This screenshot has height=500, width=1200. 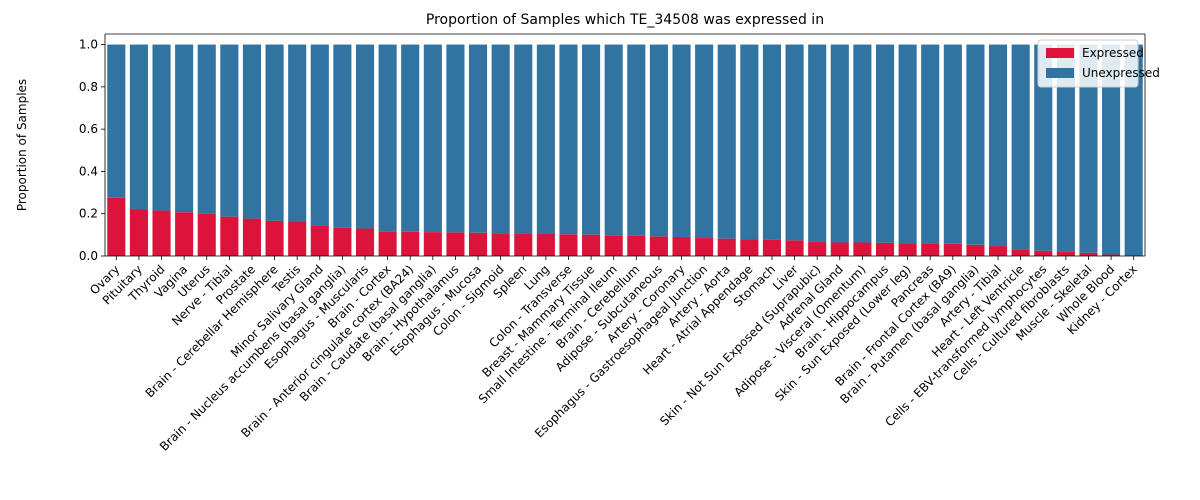 I want to click on y-tick-label: 1.0, so click(x=88, y=45).